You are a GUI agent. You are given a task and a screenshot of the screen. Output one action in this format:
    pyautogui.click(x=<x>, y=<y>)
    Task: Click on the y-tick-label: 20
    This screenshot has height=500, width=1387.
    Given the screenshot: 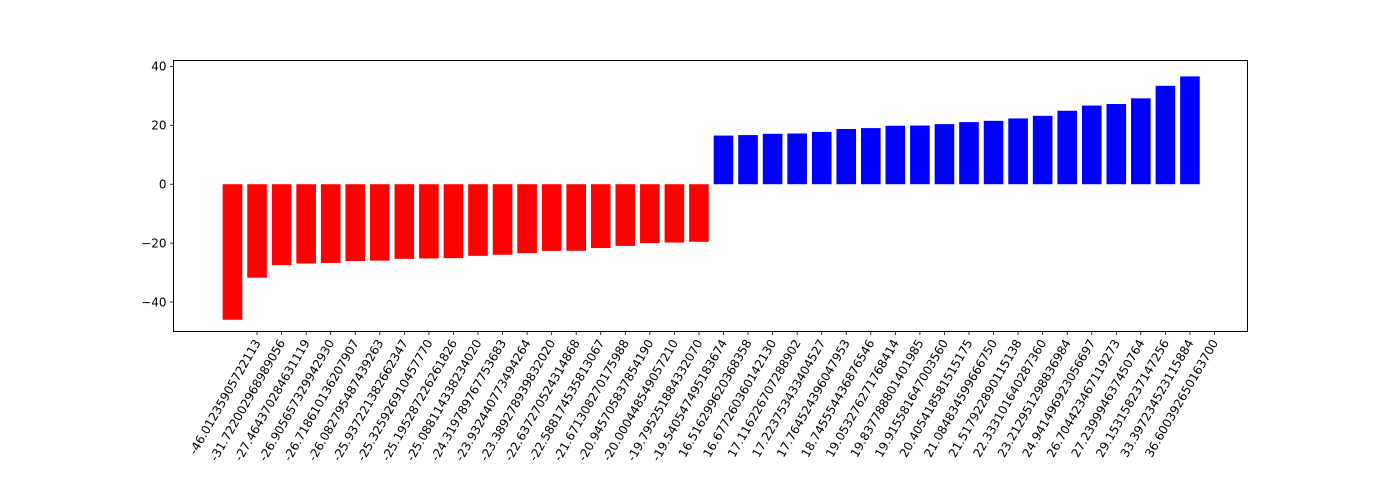 What is the action you would take?
    pyautogui.click(x=158, y=126)
    